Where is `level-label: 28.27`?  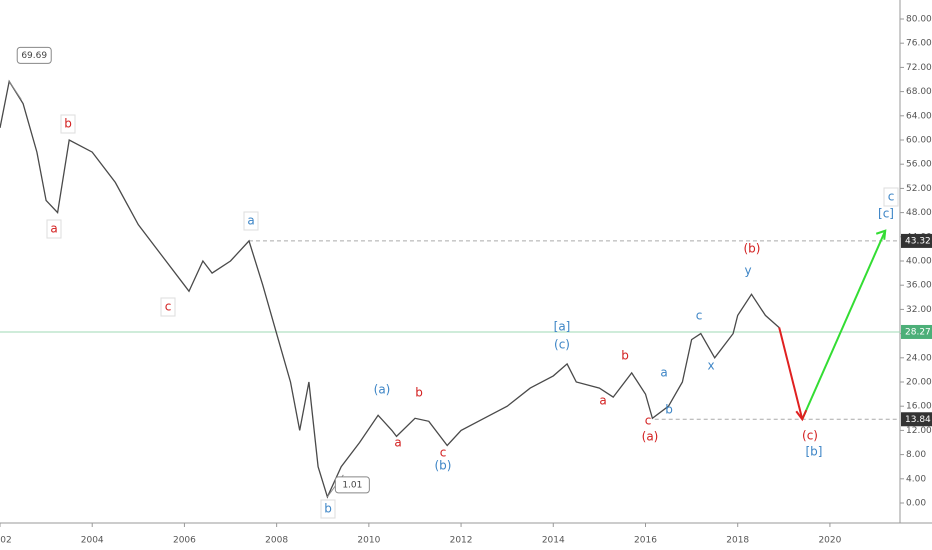 level-label: 28.27 is located at coordinates (918, 332).